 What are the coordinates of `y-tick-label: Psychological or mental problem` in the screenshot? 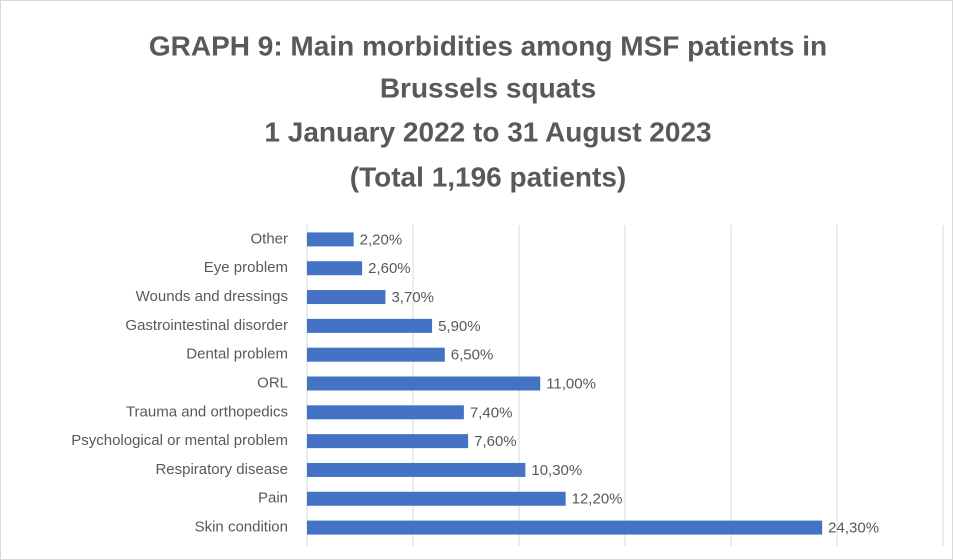 It's located at (179, 440).